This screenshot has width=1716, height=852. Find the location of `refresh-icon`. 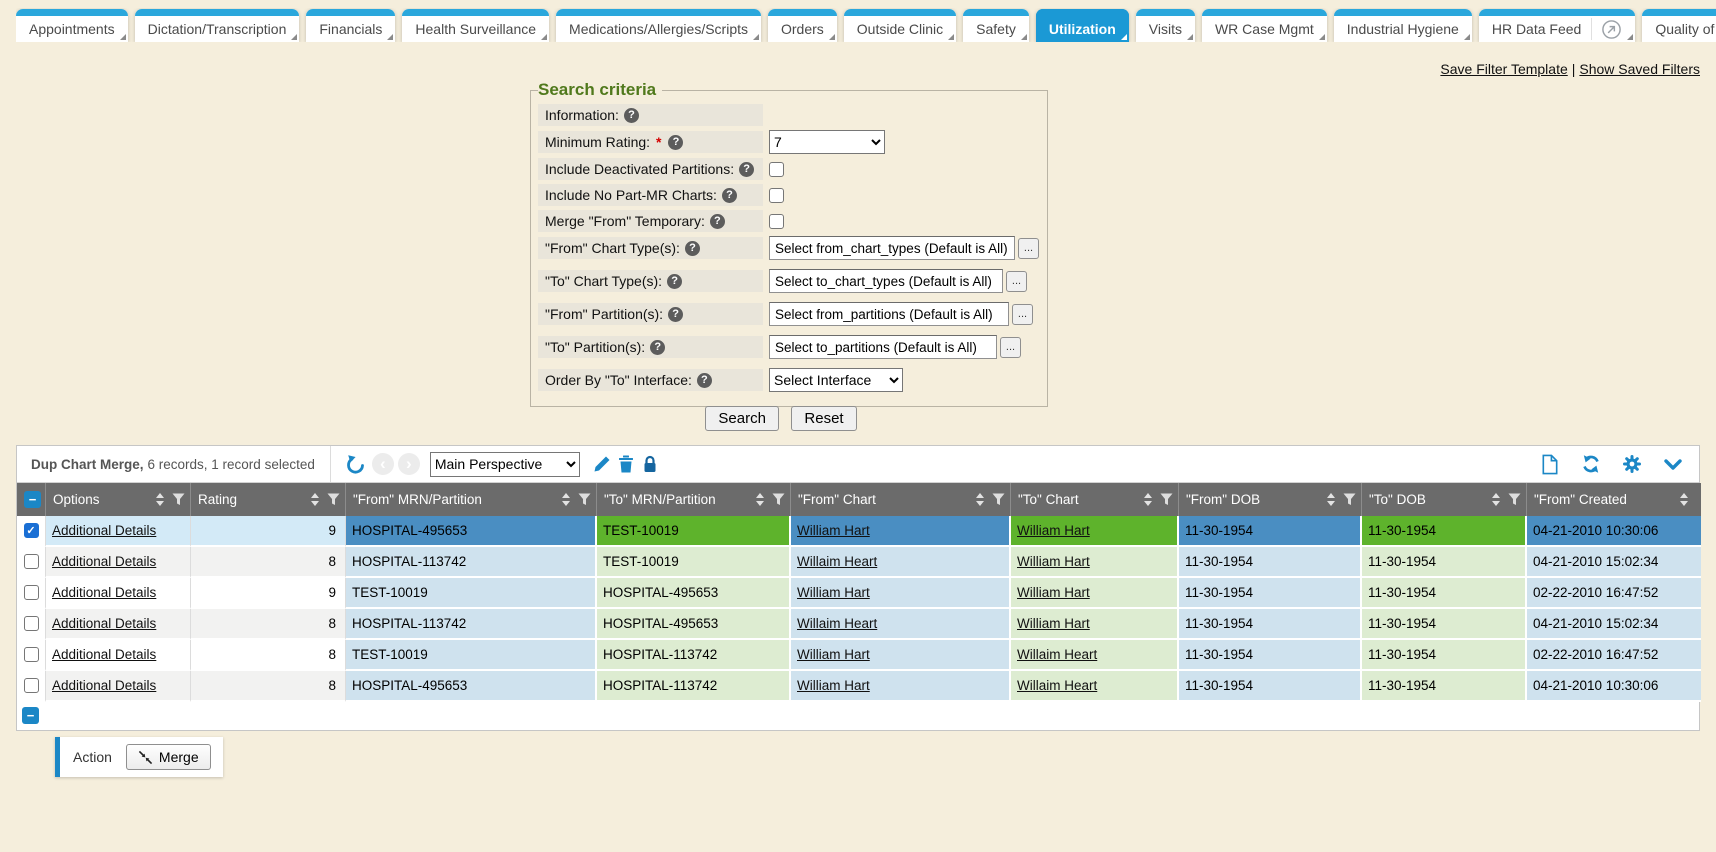

refresh-icon is located at coordinates (1591, 464).